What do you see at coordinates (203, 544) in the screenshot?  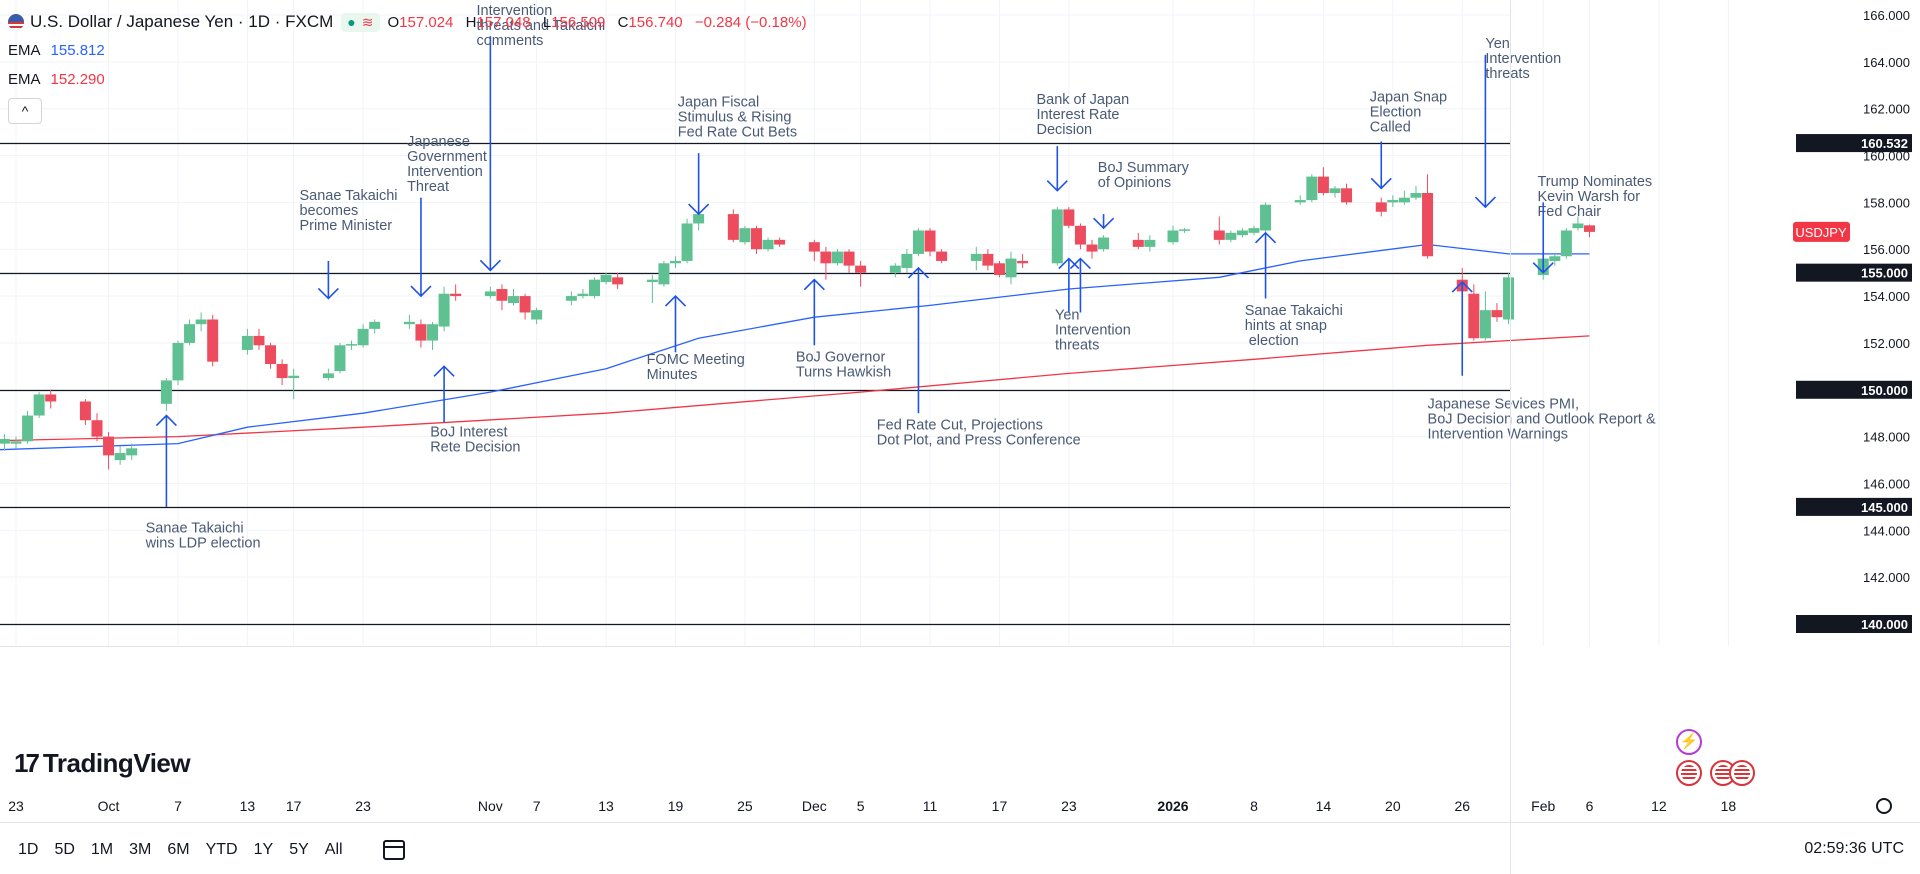 I see `annotation-line: wins LDP election` at bounding box center [203, 544].